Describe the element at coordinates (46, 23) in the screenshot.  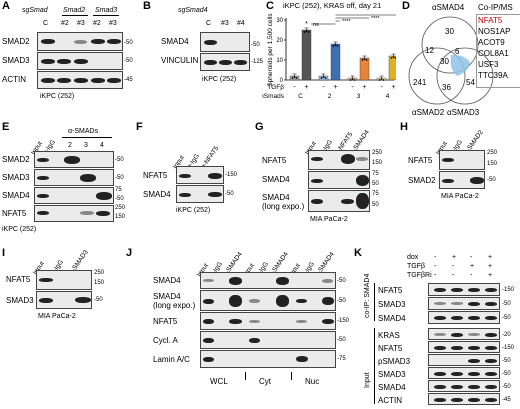
I see `lane-label: C` at that location.